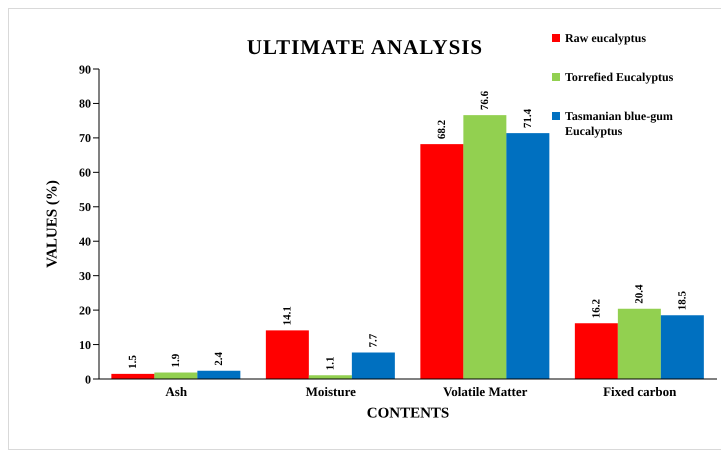 This screenshot has width=721, height=450. Describe the element at coordinates (85, 69) in the screenshot. I see `y-tick-label: 90` at that location.